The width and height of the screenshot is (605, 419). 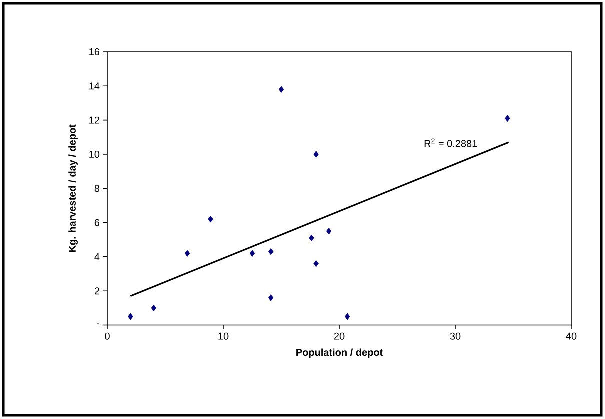 I want to click on x-tick-label: 40, so click(x=571, y=336).